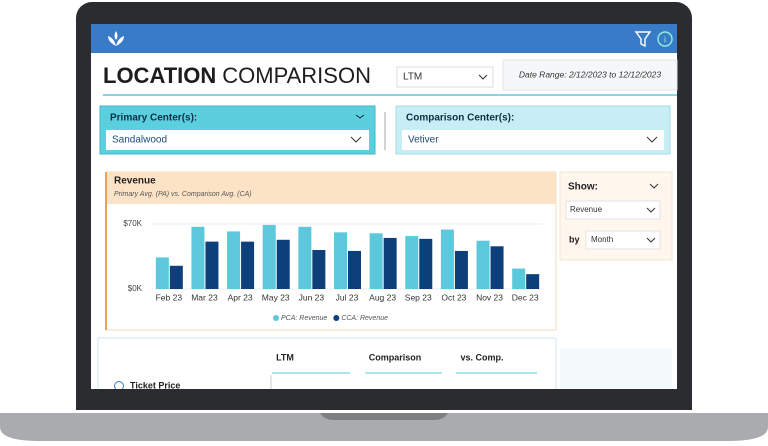 The height and width of the screenshot is (446, 768). What do you see at coordinates (237, 140) in the screenshot?
I see `primary-dropdown` at bounding box center [237, 140].